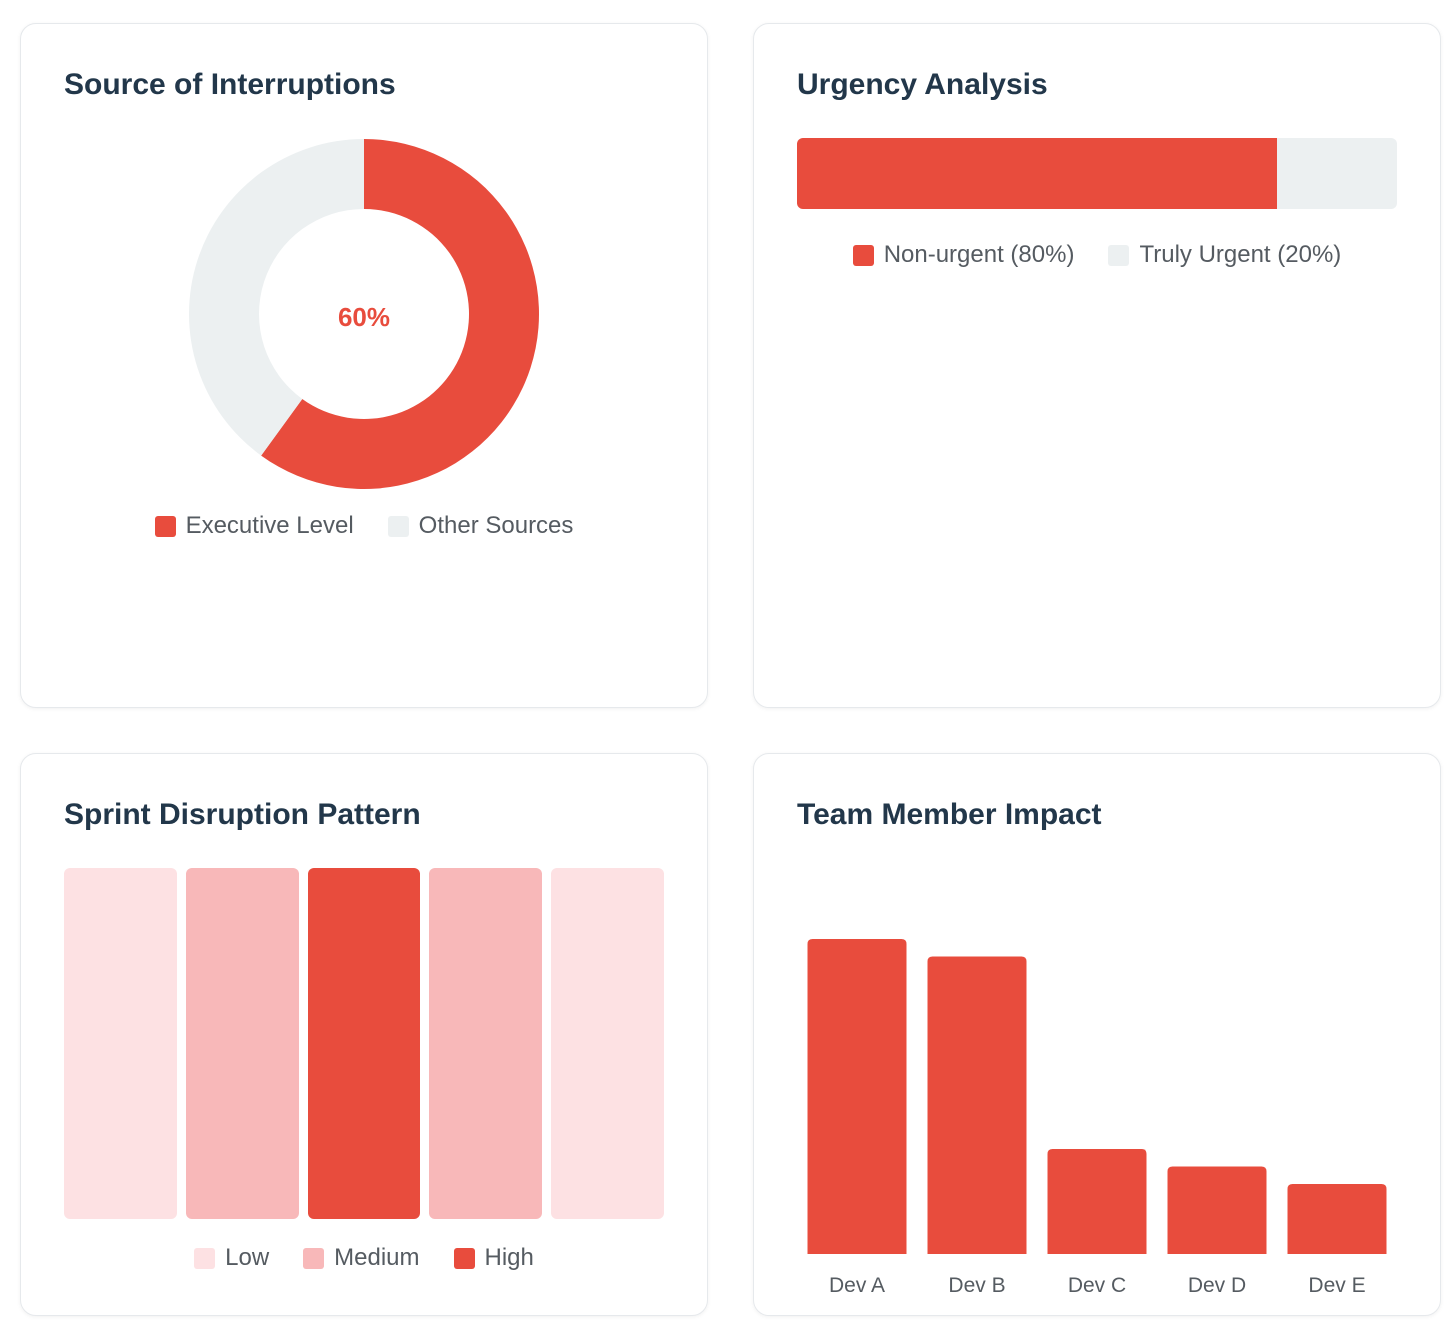  What do you see at coordinates (857, 1285) in the screenshot?
I see `x-tick-label: Dev A` at bounding box center [857, 1285].